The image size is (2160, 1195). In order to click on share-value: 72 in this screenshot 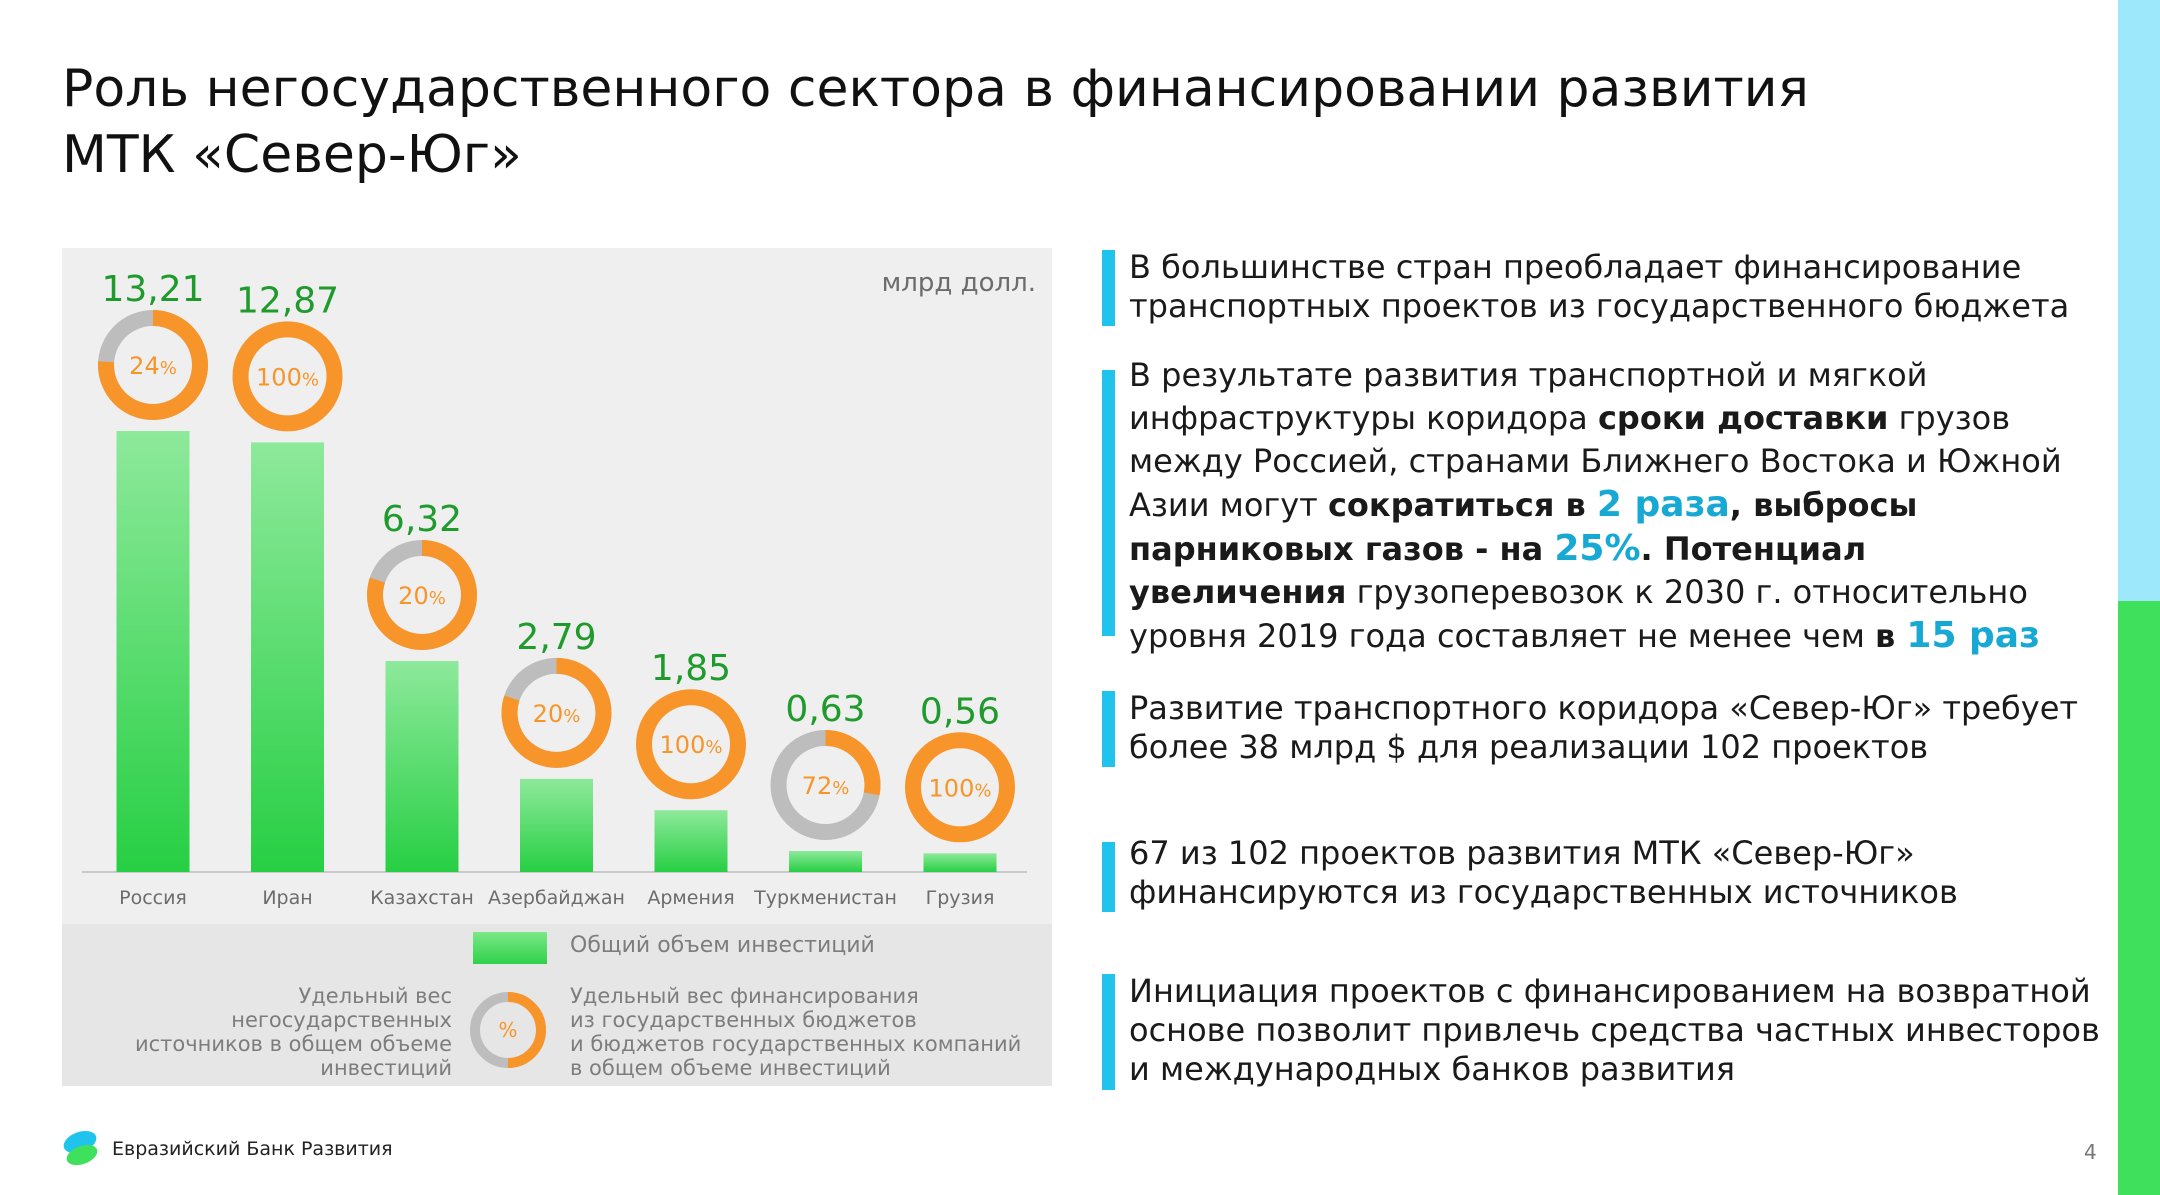, I will do `click(817, 786)`.